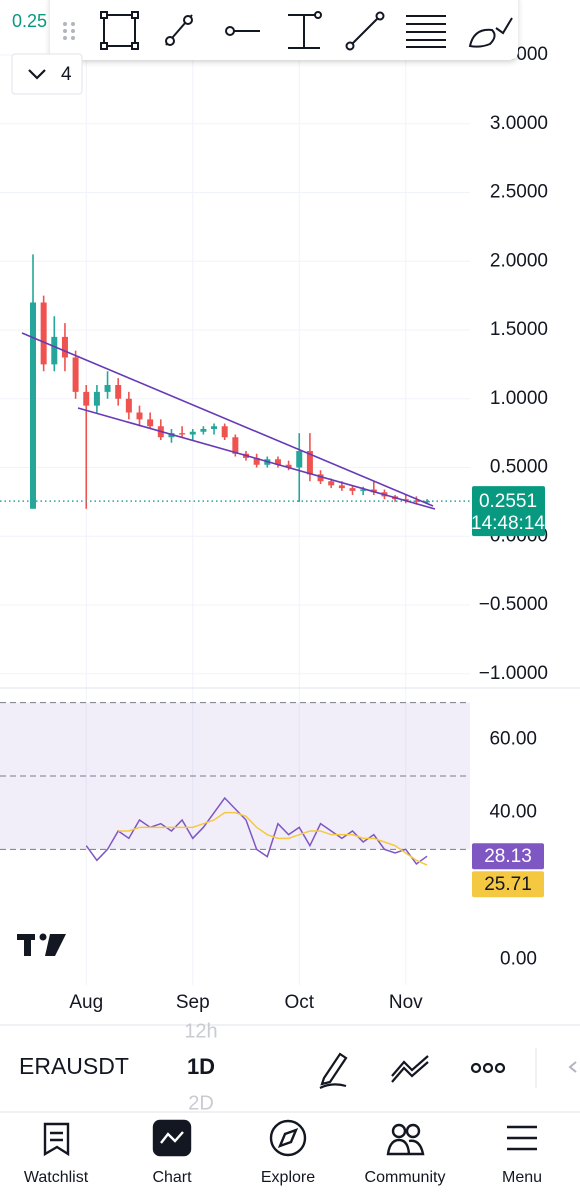 The image size is (580, 1200). I want to click on price-range-tool, so click(305, 30).